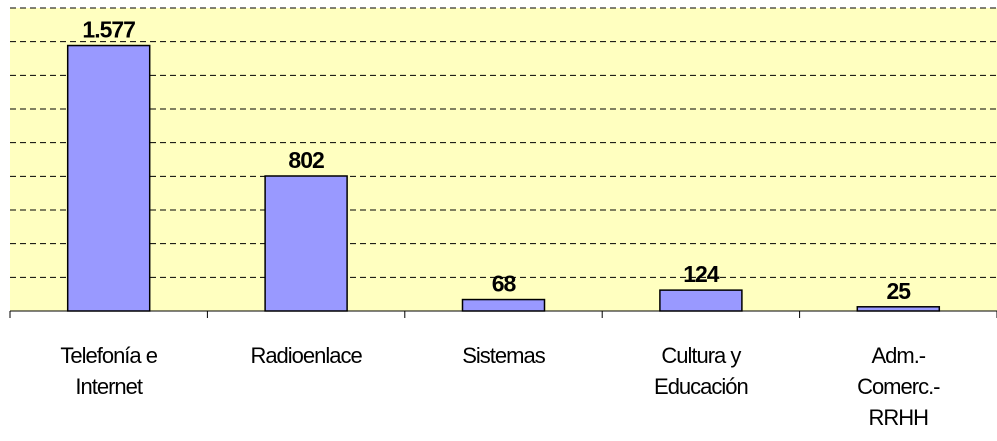  I want to click on x-tick-label: Cultura y Educación, so click(701, 371).